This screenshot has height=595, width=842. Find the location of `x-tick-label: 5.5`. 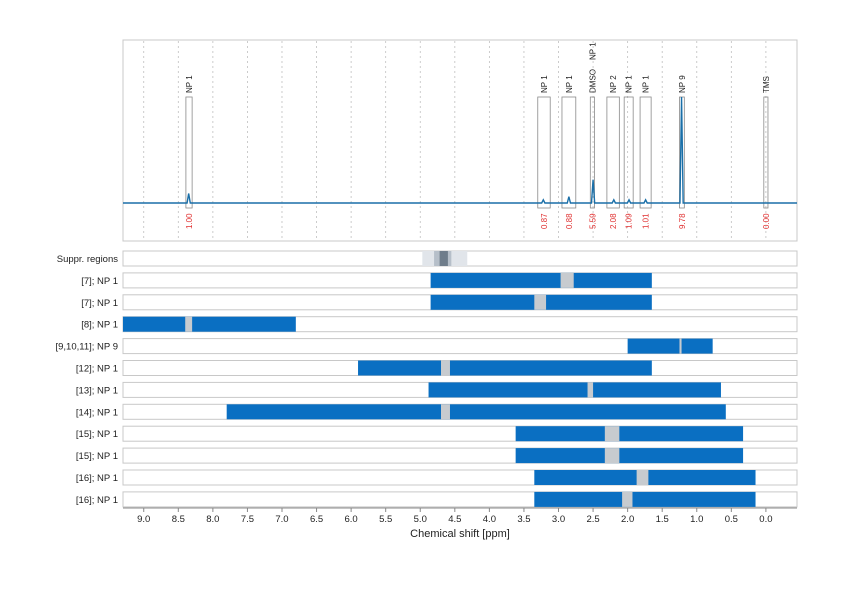

x-tick-label: 5.5 is located at coordinates (385, 519).